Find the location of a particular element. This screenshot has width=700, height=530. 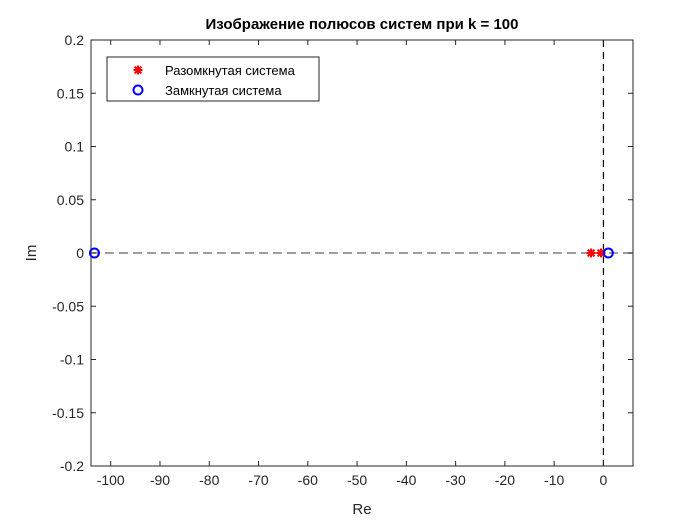

legend-label-closed-loop: Замкнутая система is located at coordinates (223, 90).